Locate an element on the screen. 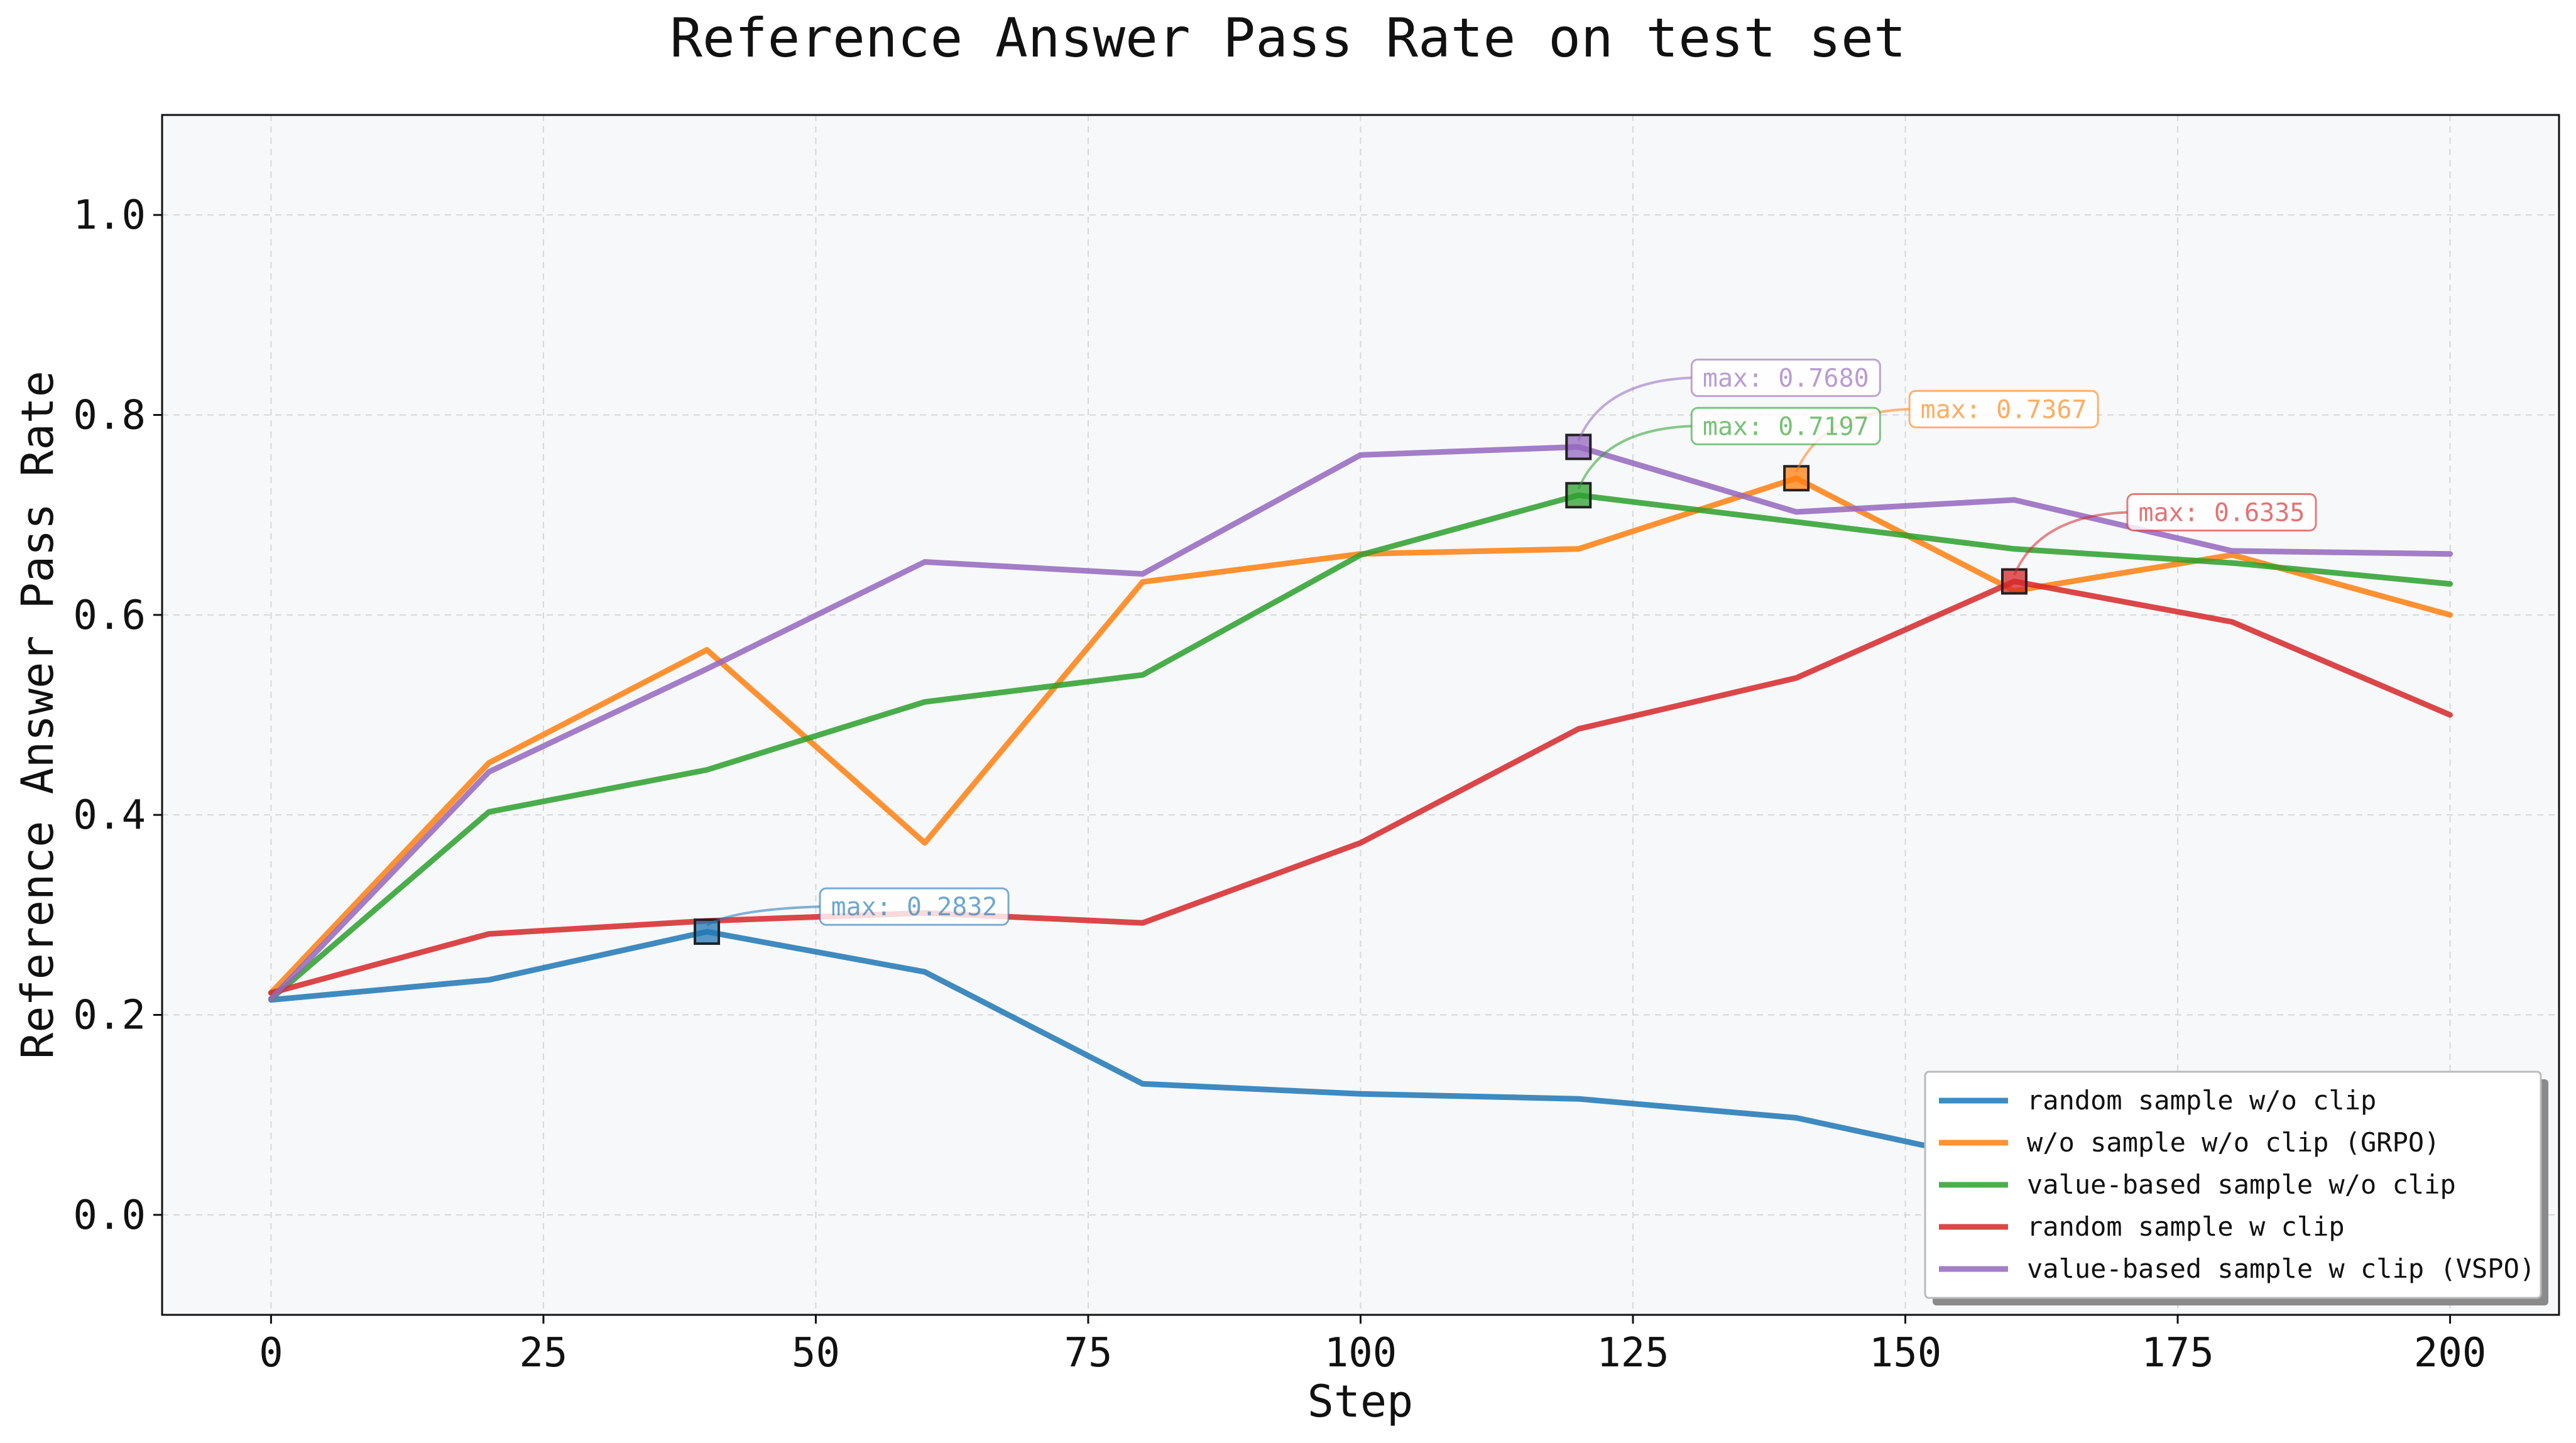 This screenshot has width=2576, height=1443. y-axis-label: Reference Answer Pass Rate is located at coordinates (38, 715).